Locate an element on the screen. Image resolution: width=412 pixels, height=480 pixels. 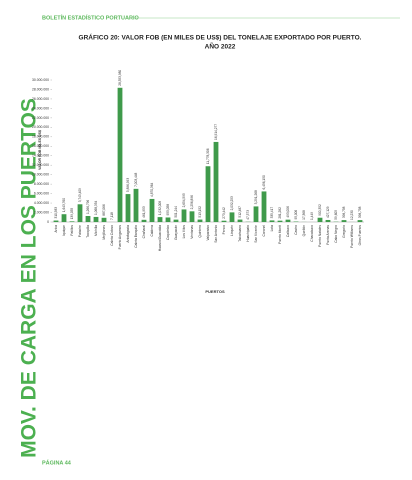
x-tick-label: Puerto Williams is located at coordinates (352, 236).